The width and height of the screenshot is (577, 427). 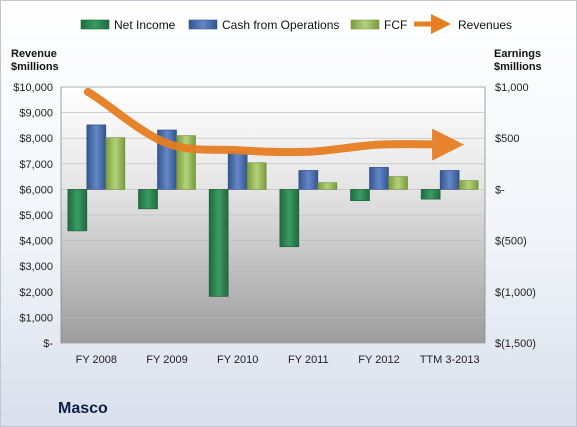 I want to click on right-tick-label: $(1,000), so click(x=515, y=293).